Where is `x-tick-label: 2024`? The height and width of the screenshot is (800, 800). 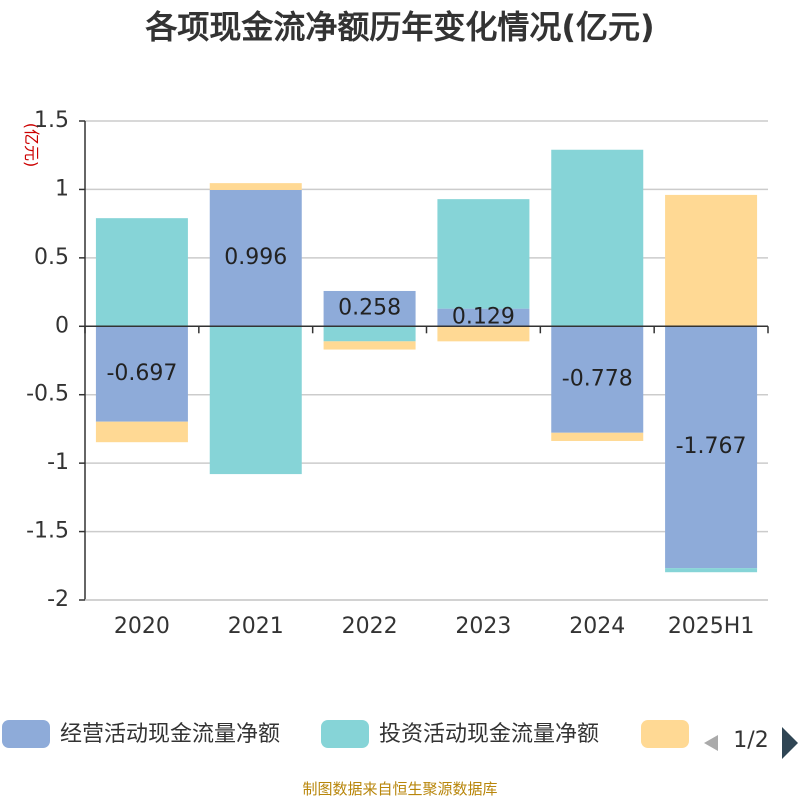
x-tick-label: 2024 is located at coordinates (597, 626).